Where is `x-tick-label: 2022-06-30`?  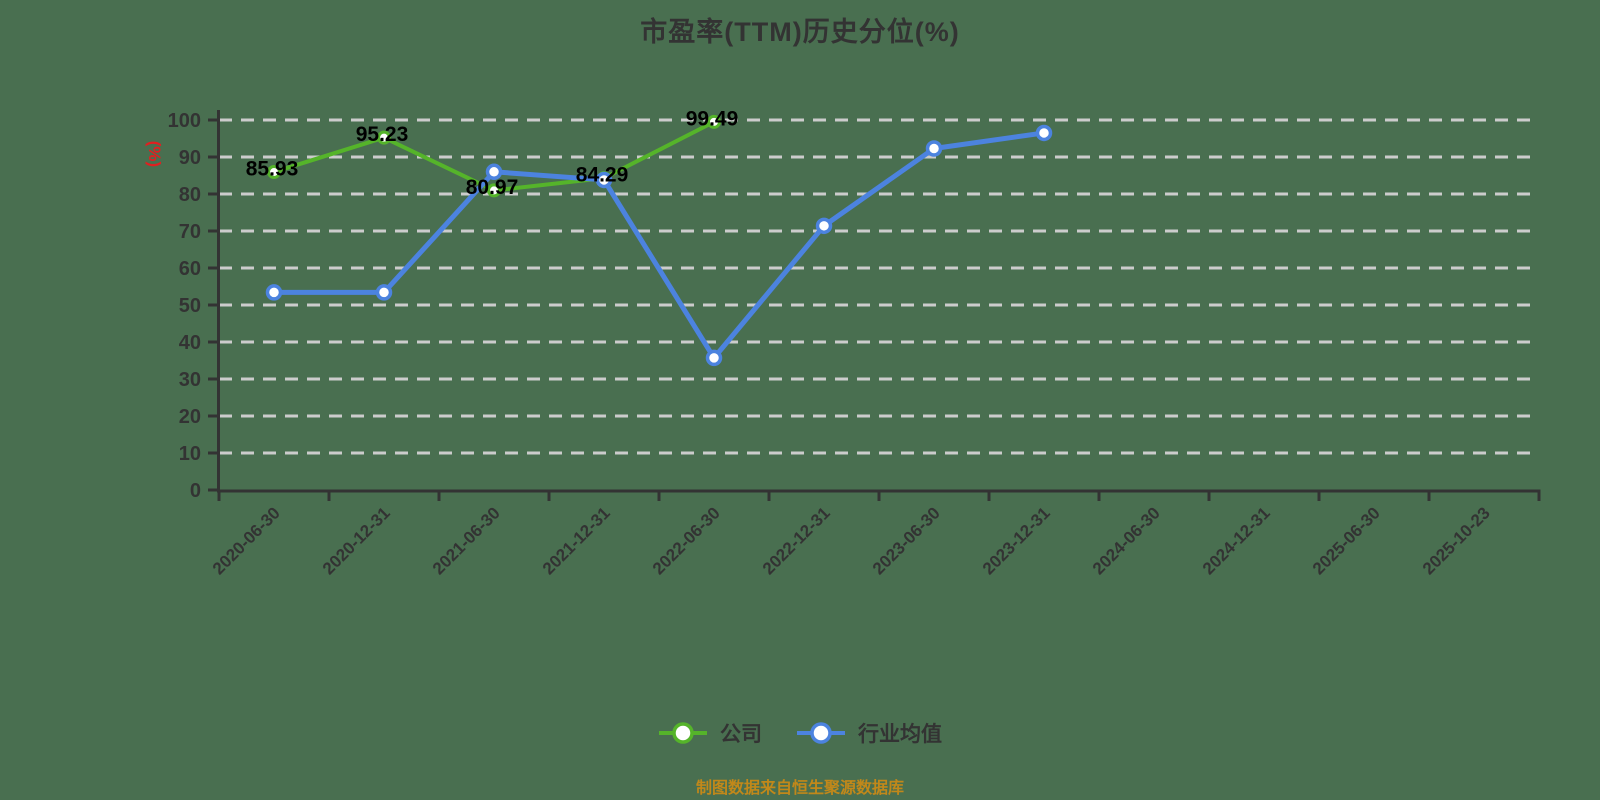 x-tick-label: 2022-06-30 is located at coordinates (686, 540).